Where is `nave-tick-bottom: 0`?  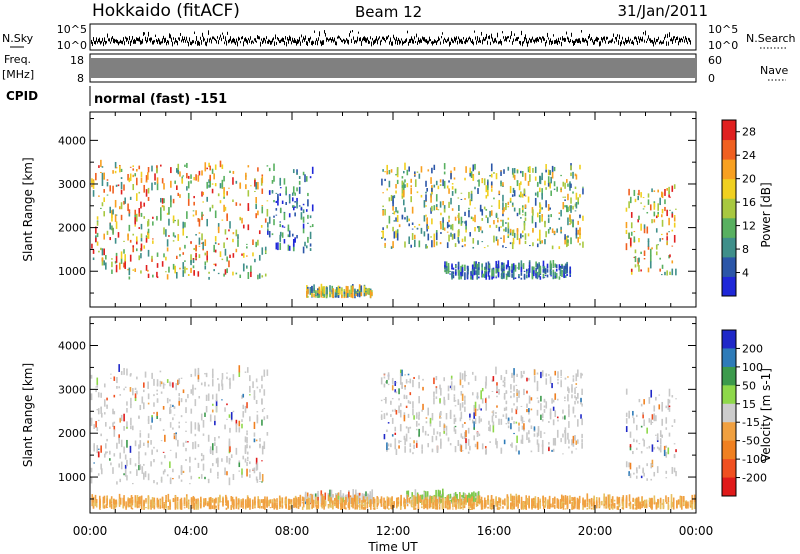
nave-tick-bottom: 0 is located at coordinates (711, 78).